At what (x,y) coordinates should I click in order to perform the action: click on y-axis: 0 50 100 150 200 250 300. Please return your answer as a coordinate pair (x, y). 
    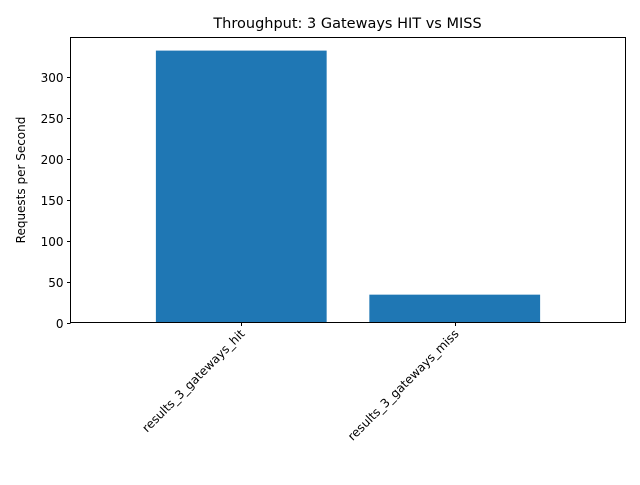
    Looking at the image, I should click on (56, 201).